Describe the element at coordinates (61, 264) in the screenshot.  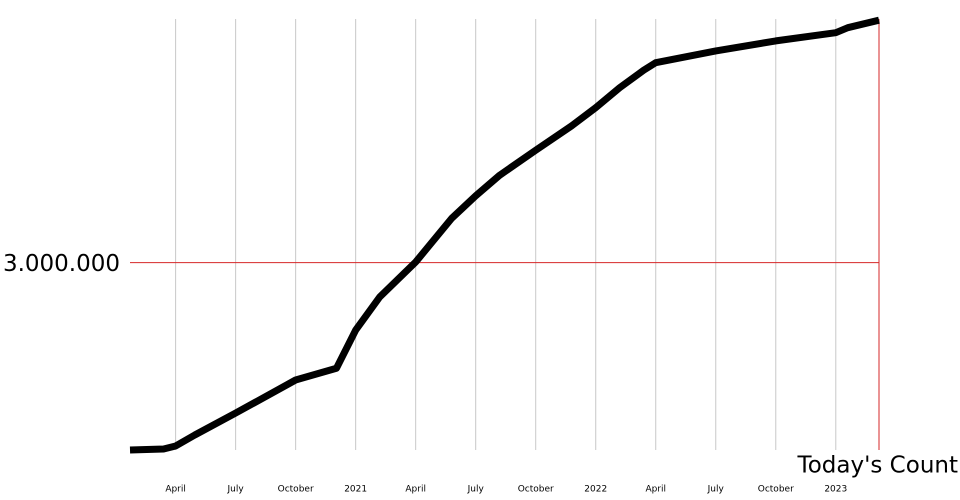
I see `y-tick-label: 3.000.000` at that location.